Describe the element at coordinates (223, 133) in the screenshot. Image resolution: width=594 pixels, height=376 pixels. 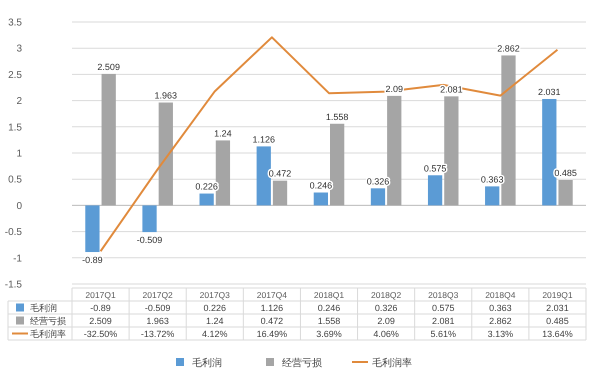
I see `text: 1.24` at that location.